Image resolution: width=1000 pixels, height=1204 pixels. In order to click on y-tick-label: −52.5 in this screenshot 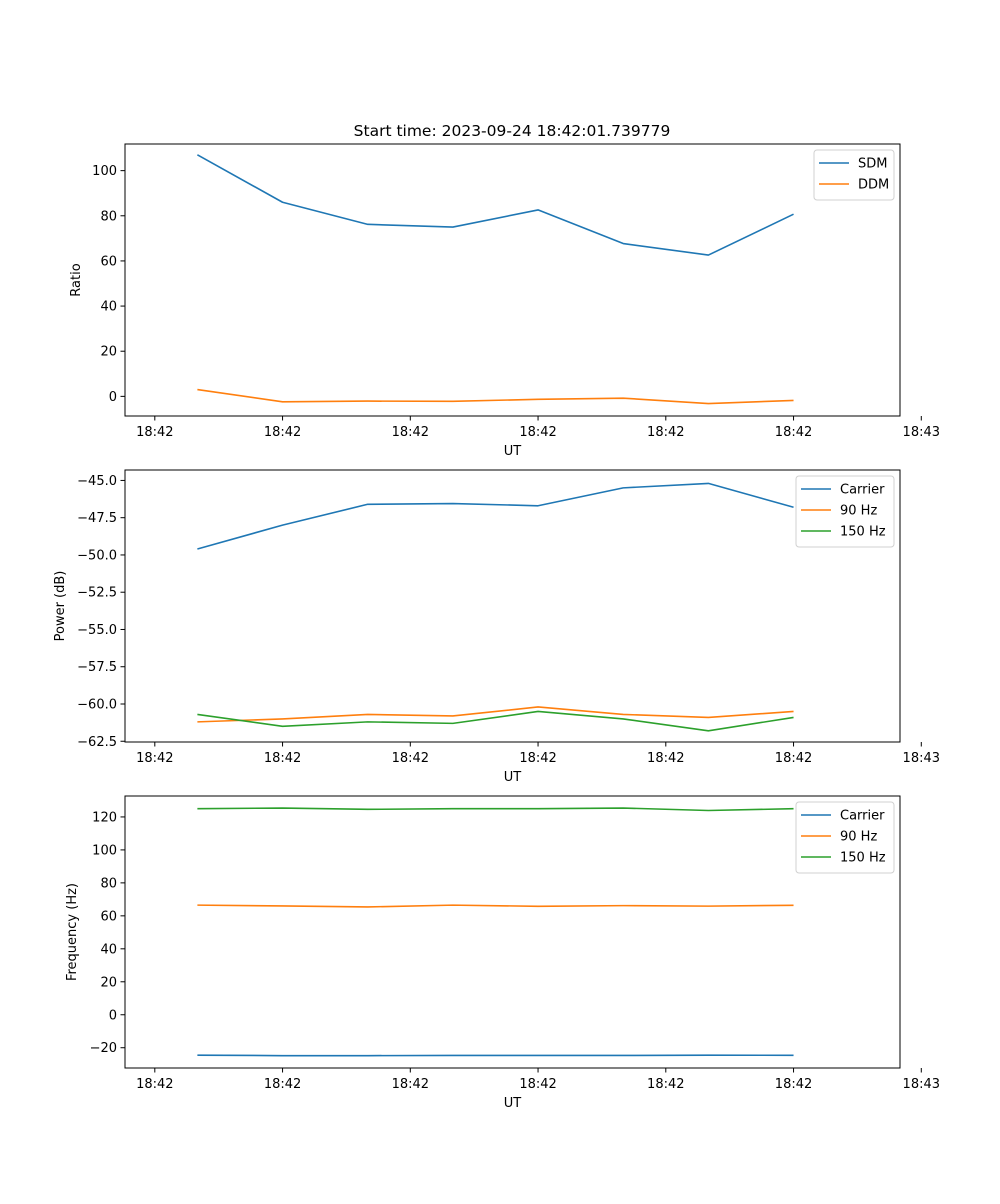, I will do `click(97, 593)`.